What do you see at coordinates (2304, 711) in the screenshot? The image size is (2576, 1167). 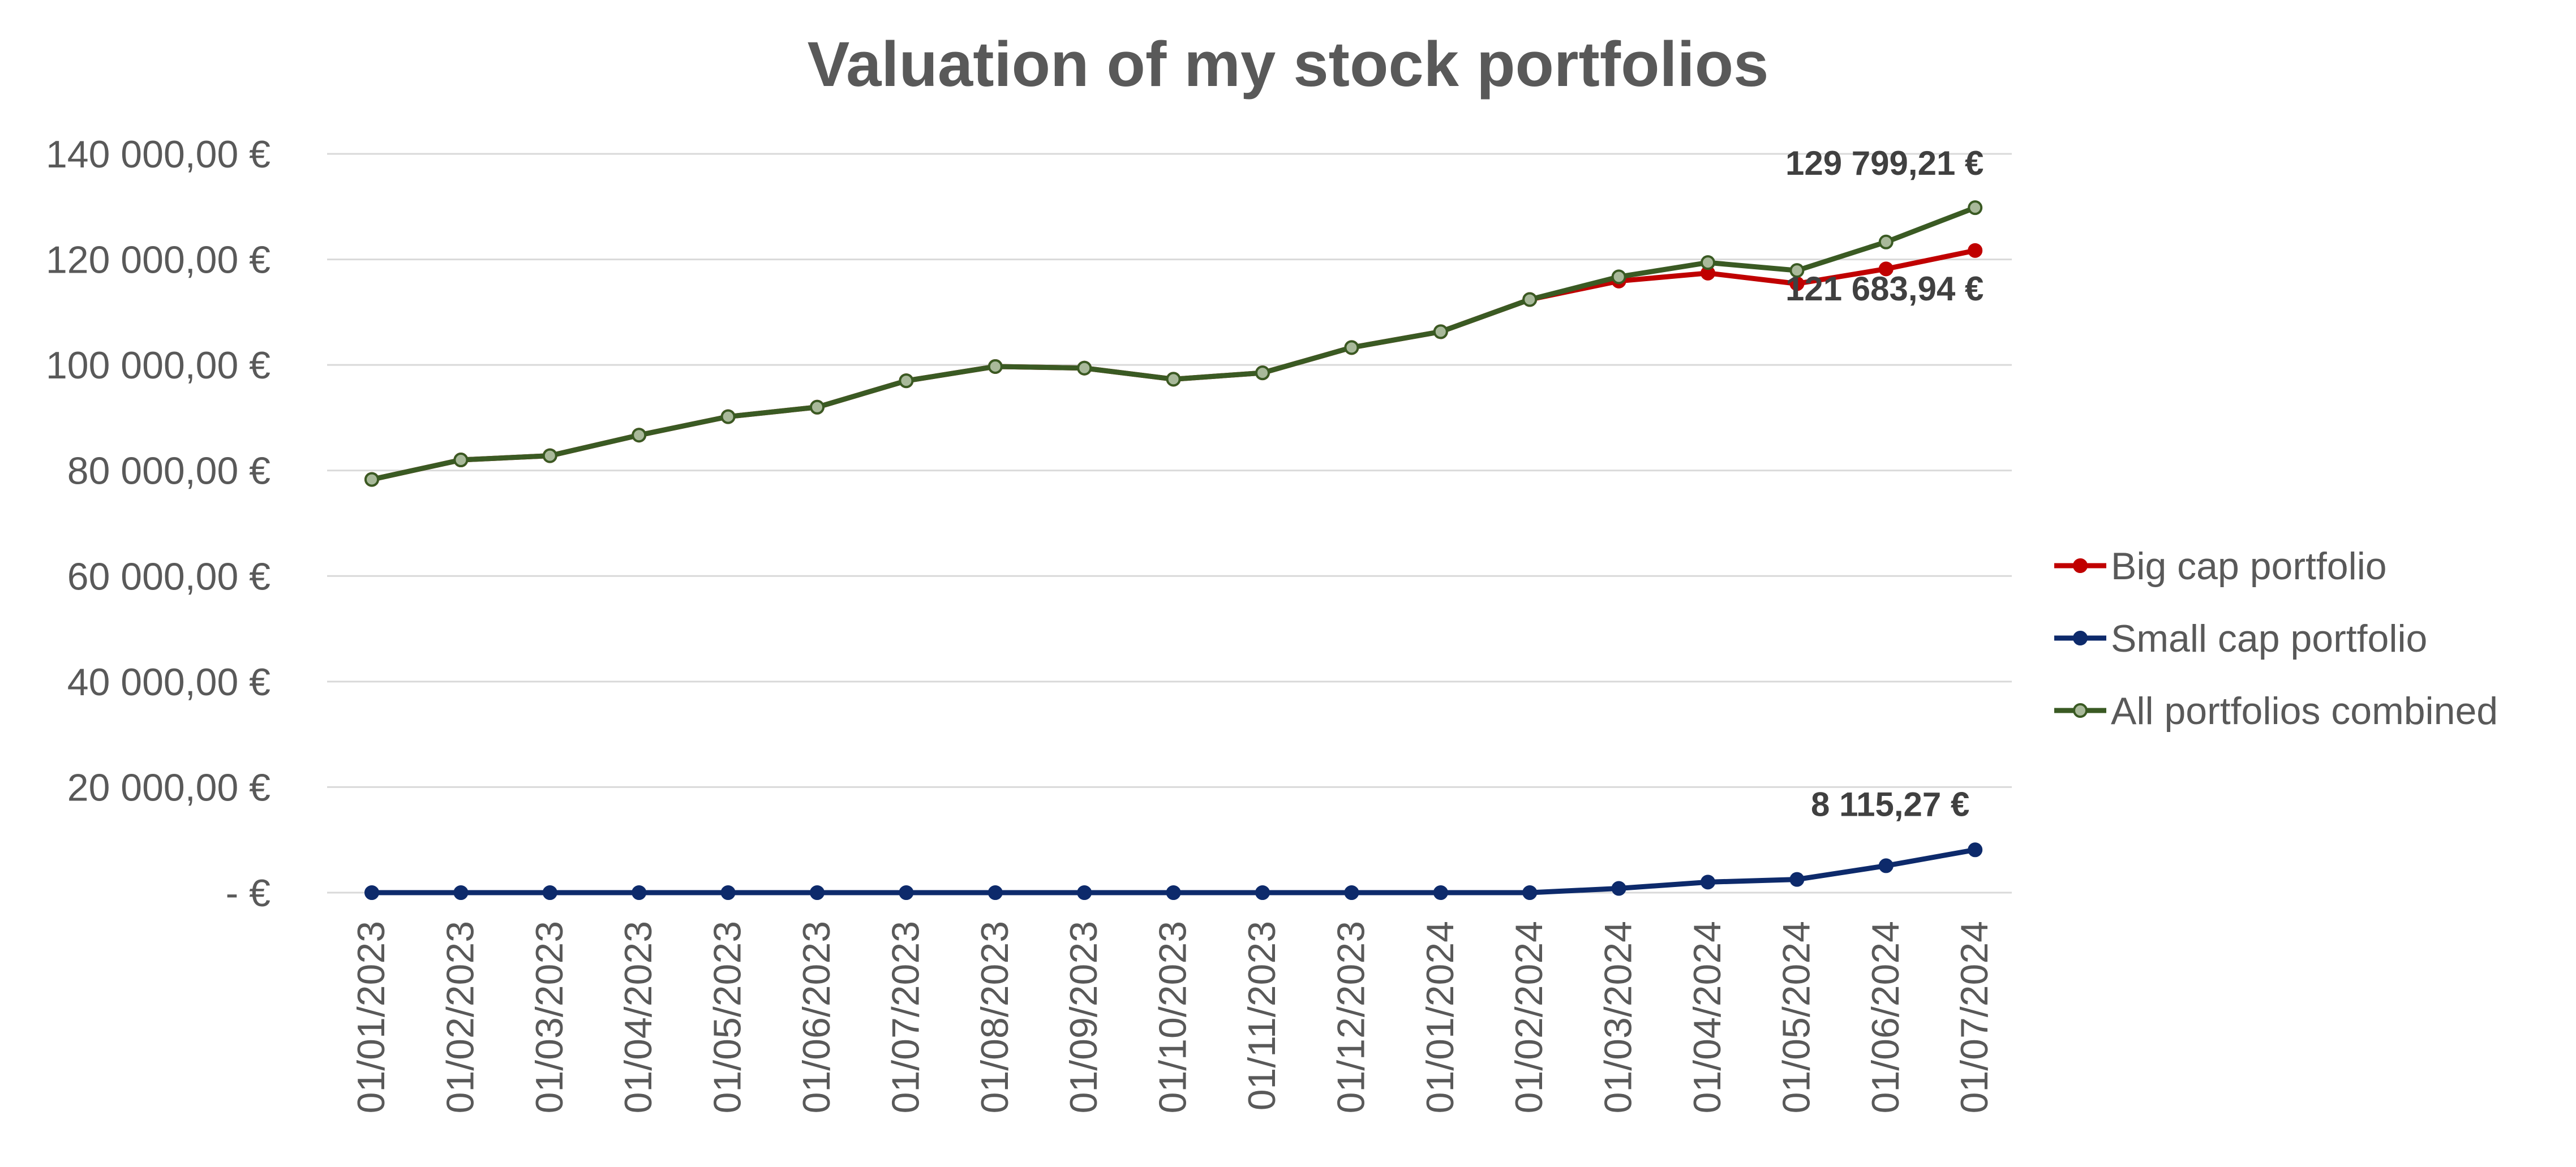 I see `legend-label: All portfolios combined` at bounding box center [2304, 711].